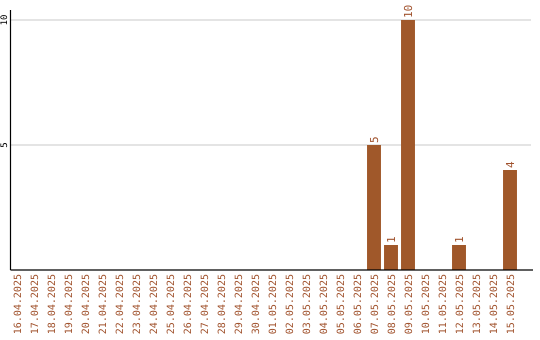 The height and width of the screenshot is (340, 540). I want to click on x-tick-label: 05.05.2025, so click(341, 304).